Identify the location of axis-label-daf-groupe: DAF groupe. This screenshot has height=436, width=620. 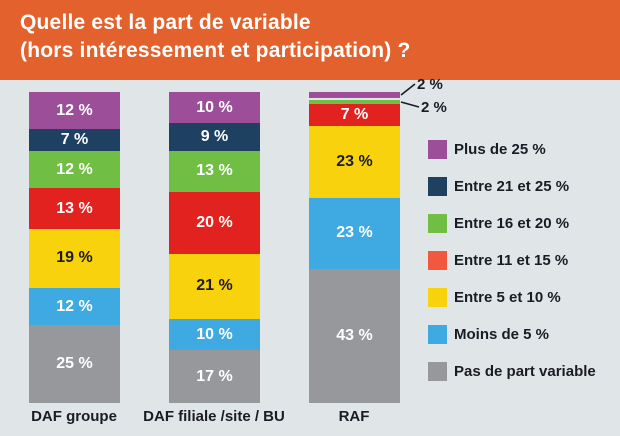
(74, 416).